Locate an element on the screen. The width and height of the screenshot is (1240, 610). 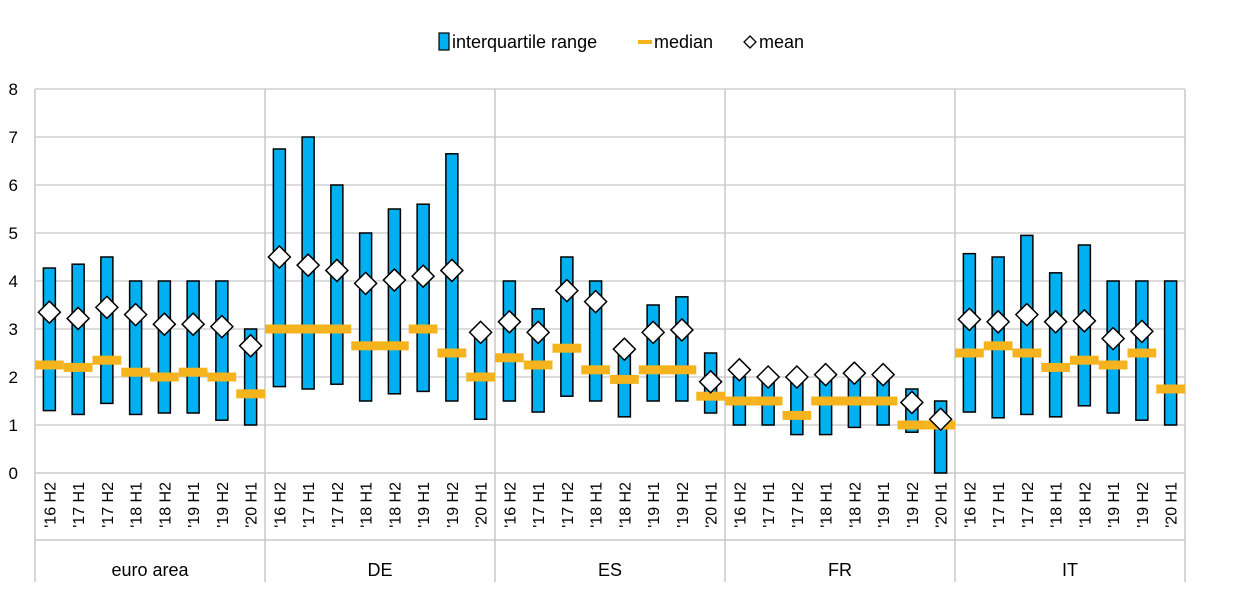
y-tick-label: 4 is located at coordinates (13, 281).